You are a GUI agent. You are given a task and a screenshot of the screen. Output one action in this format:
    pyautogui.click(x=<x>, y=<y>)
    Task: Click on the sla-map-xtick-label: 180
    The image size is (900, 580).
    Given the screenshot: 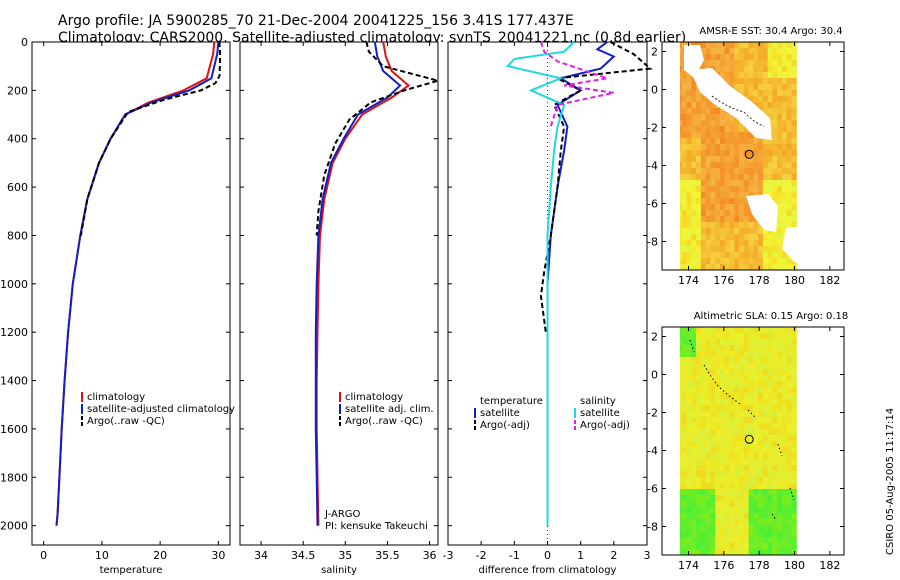 What is the action you would take?
    pyautogui.click(x=794, y=565)
    